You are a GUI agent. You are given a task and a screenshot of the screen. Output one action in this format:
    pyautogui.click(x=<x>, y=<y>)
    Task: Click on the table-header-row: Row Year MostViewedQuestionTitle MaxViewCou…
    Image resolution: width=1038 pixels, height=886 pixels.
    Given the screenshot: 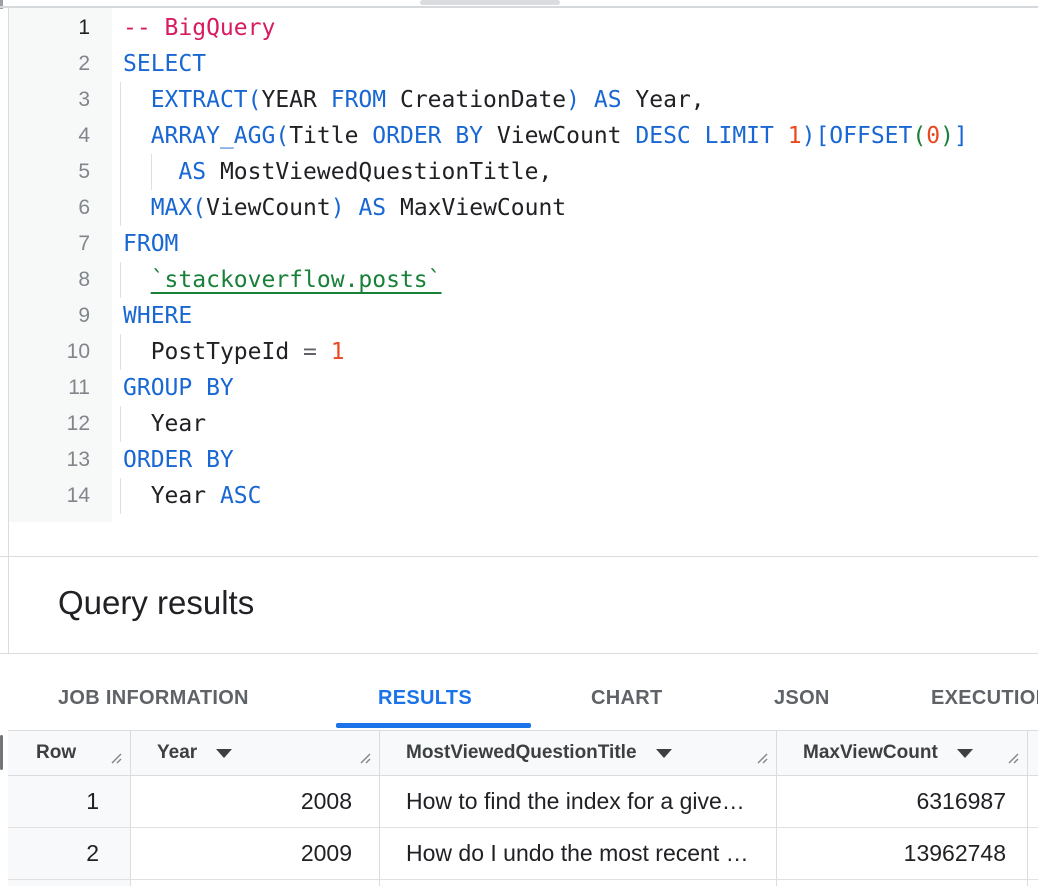 What is the action you would take?
    pyautogui.click(x=523, y=753)
    